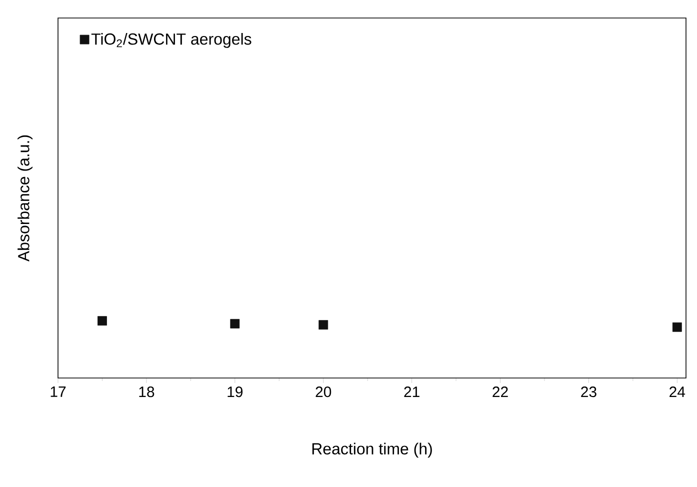  I want to click on legend-label: TiO$_{2}$/SWCNT aerogels, so click(171, 40).